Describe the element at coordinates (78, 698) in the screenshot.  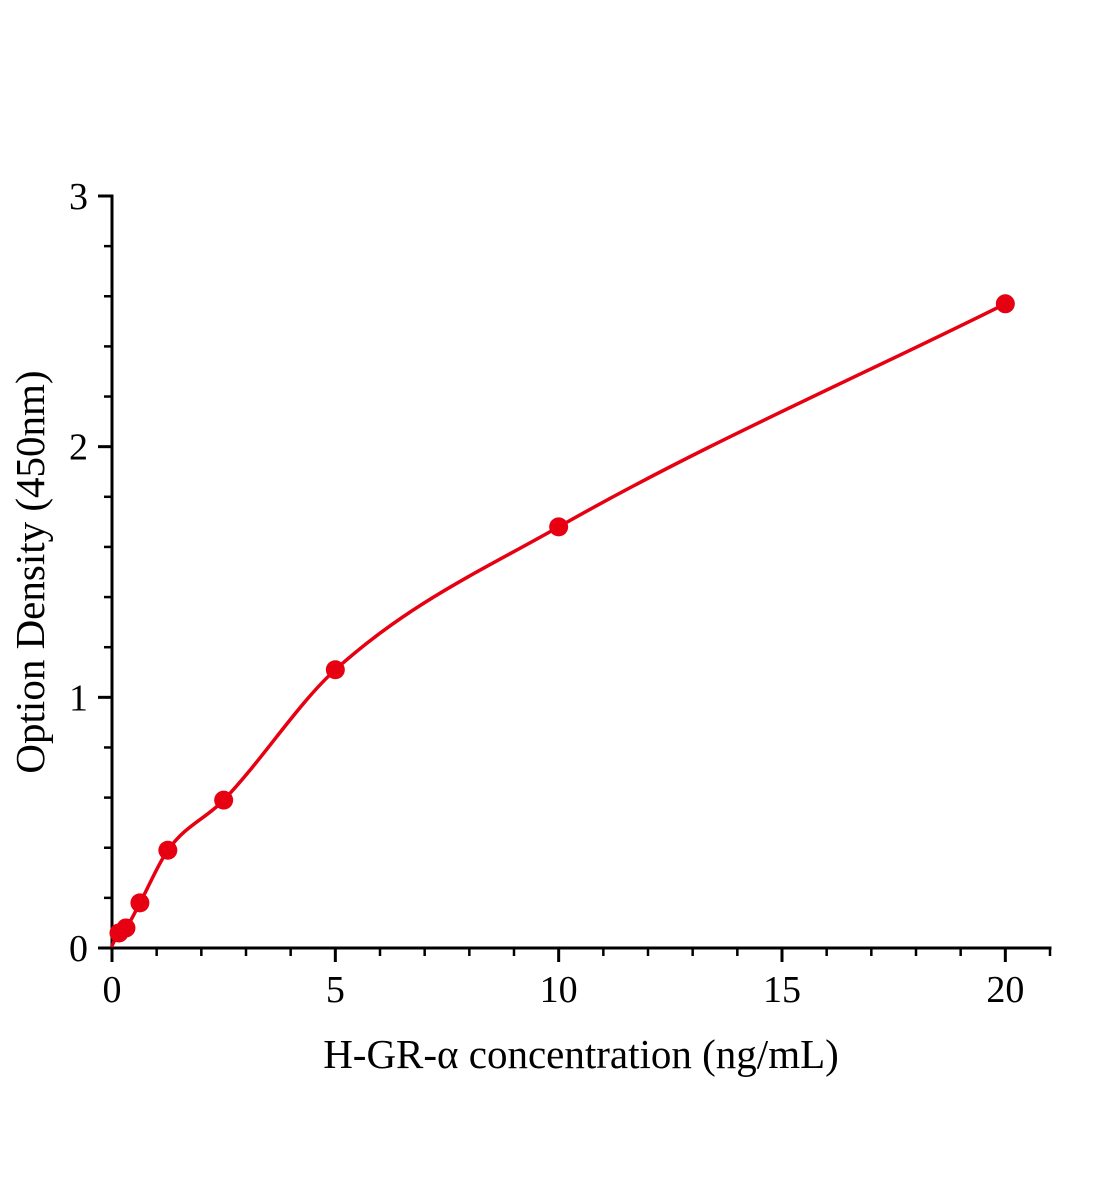
I see `y-tick-label: 1` at that location.